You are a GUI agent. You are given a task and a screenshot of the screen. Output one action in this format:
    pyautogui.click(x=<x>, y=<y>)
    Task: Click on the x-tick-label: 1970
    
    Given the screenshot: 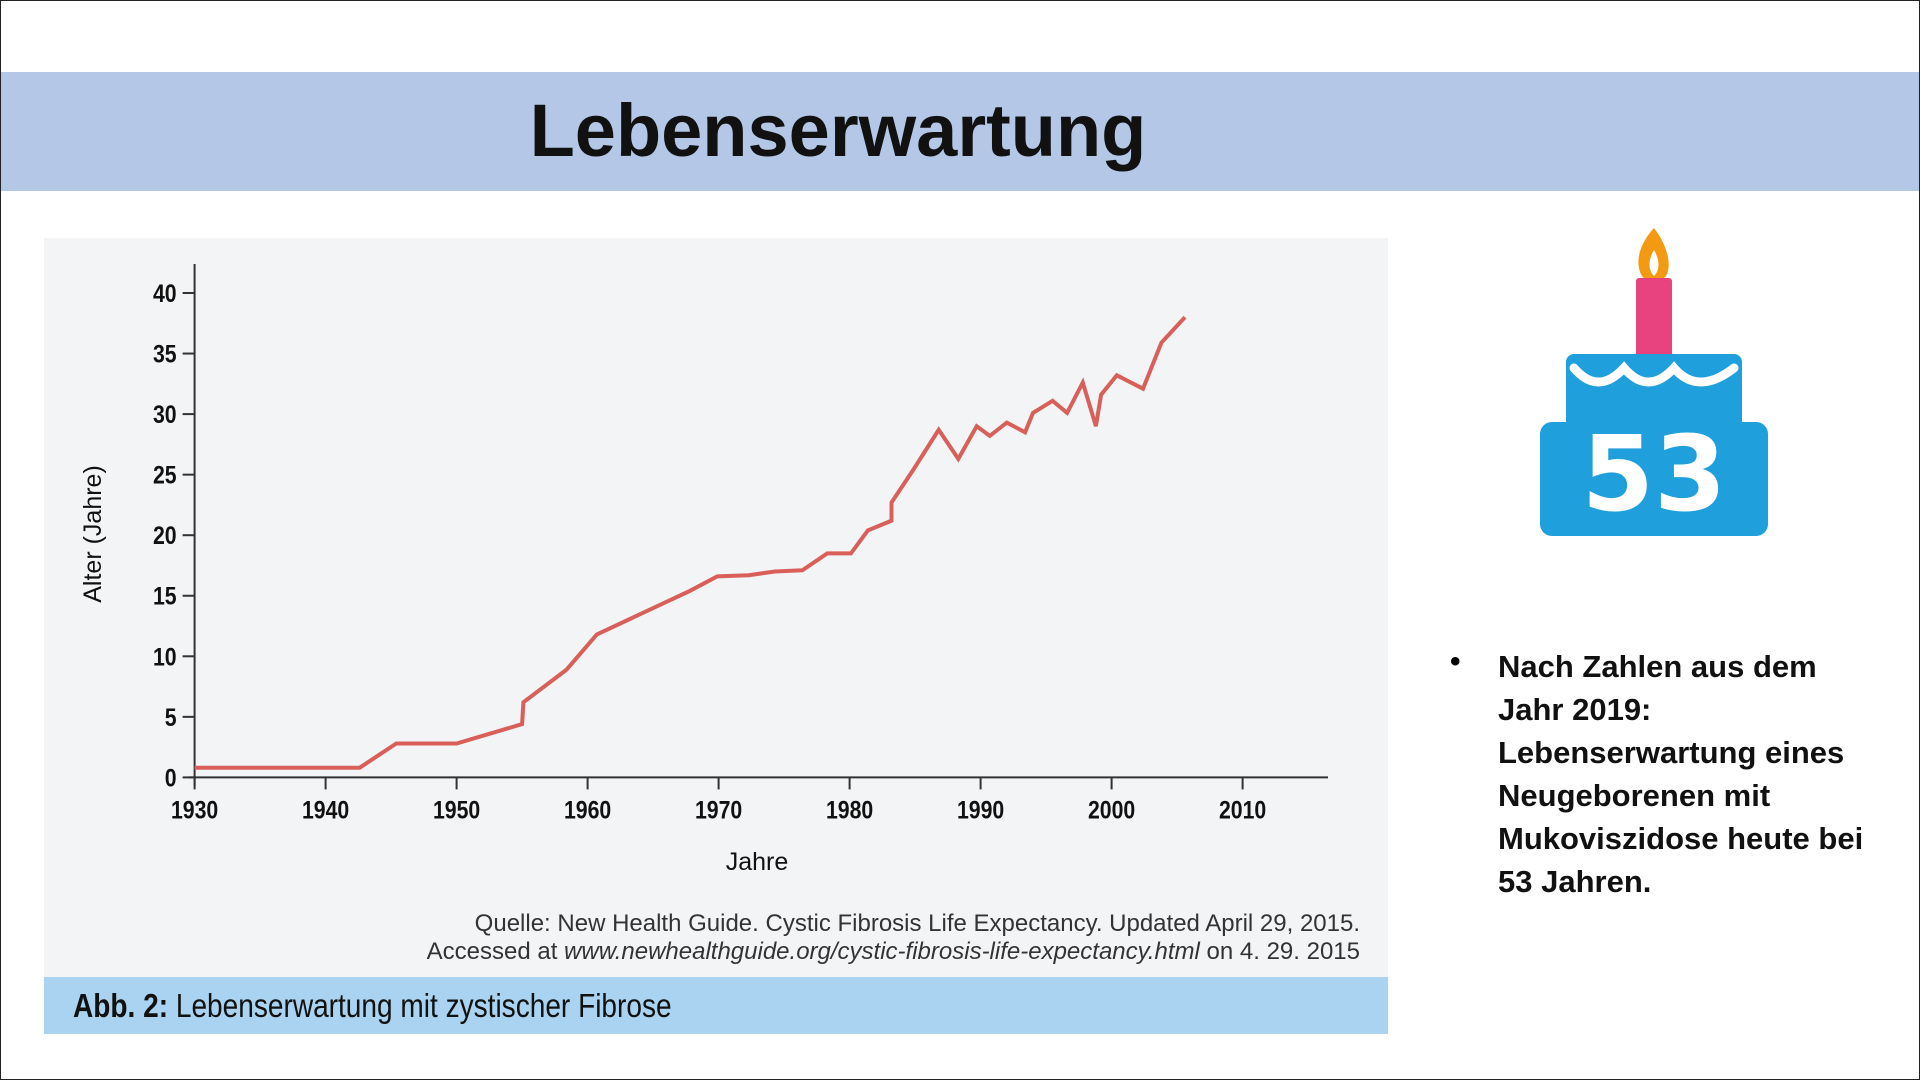 What is the action you would take?
    pyautogui.click(x=718, y=810)
    